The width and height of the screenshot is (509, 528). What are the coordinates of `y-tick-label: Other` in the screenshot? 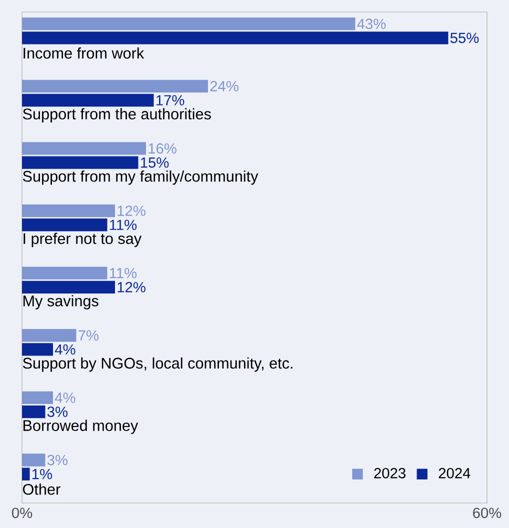 It's located at (41, 489).